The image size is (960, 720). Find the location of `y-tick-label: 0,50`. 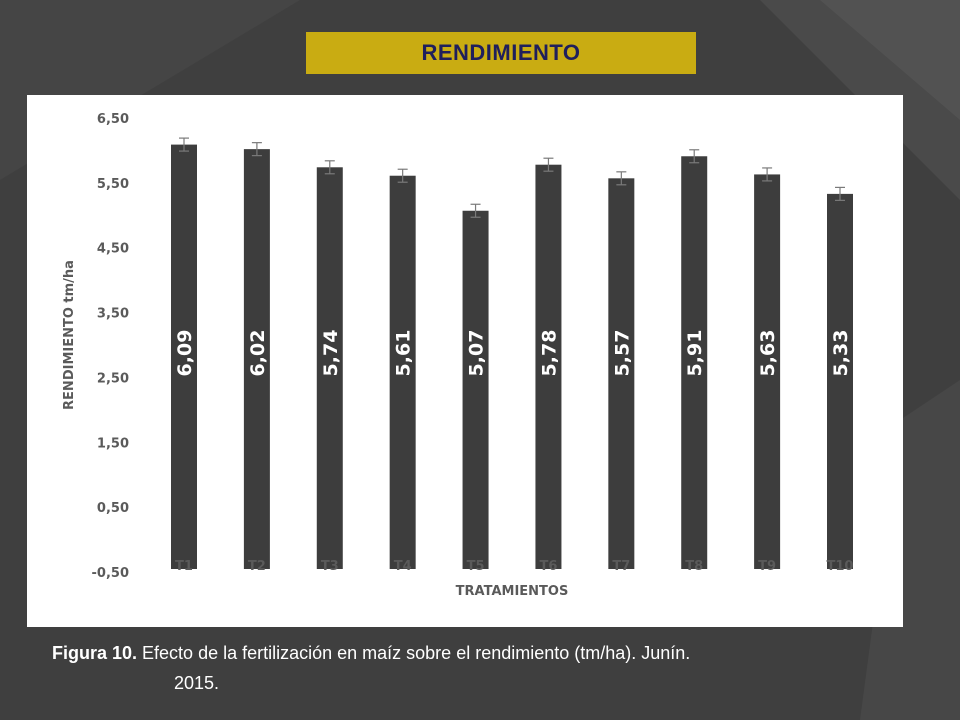

y-tick-label: 0,50 is located at coordinates (113, 508).